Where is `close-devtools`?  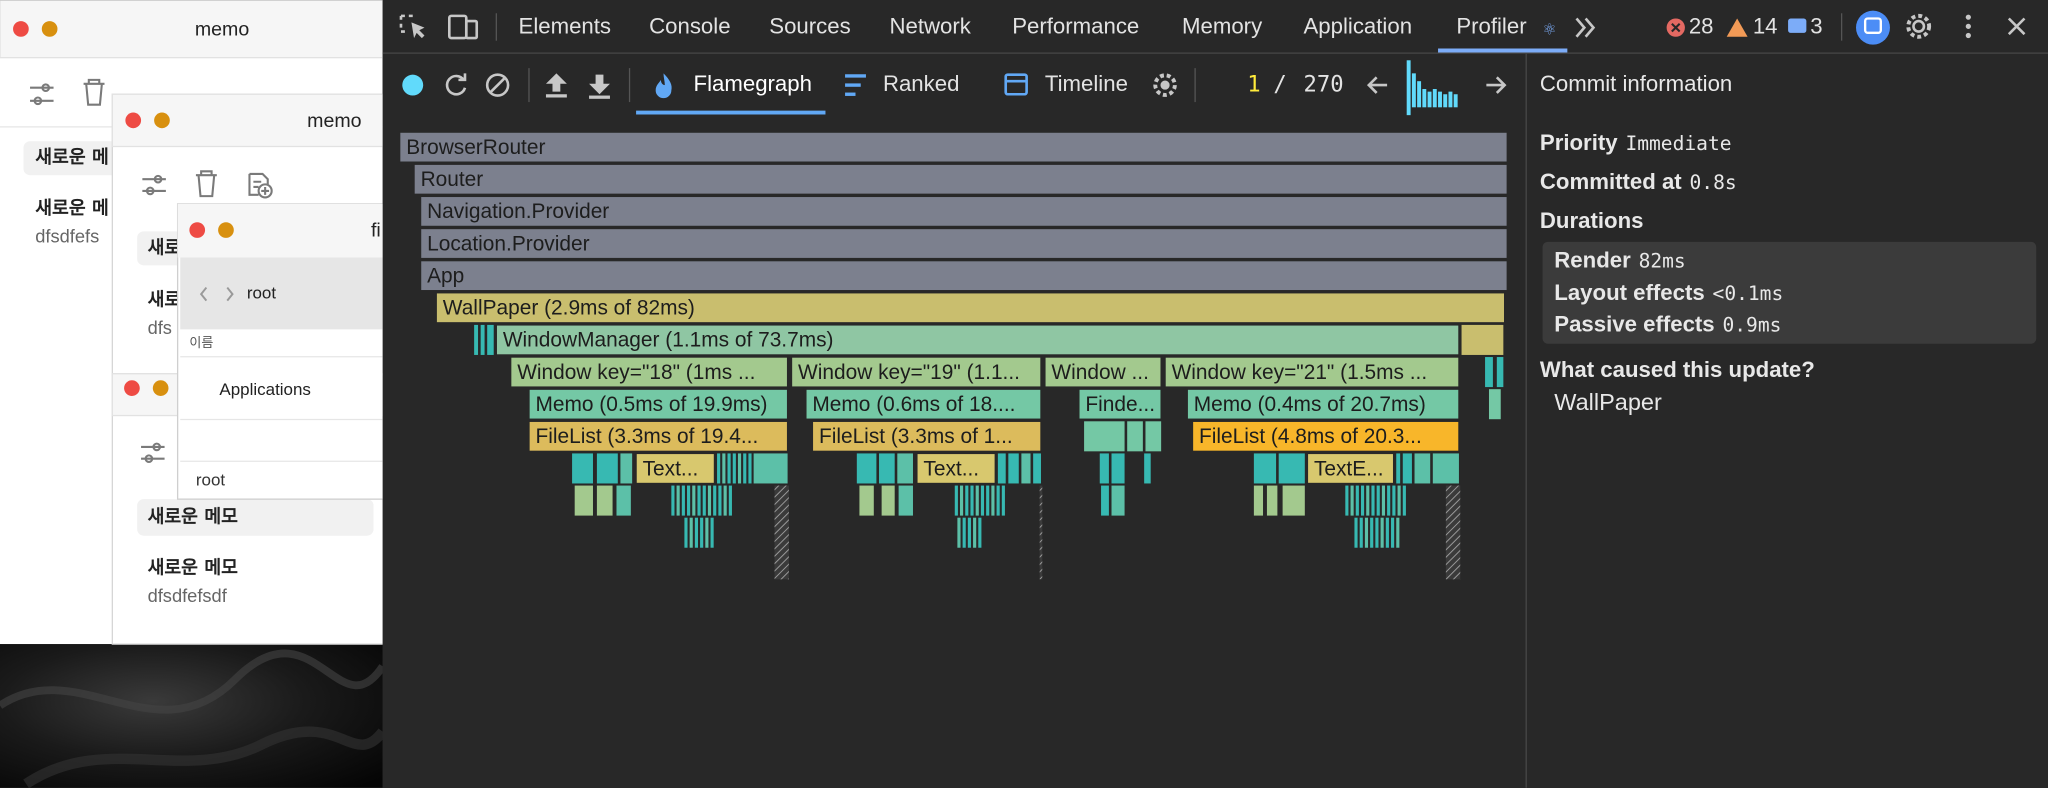
close-devtools is located at coordinates (2016, 26).